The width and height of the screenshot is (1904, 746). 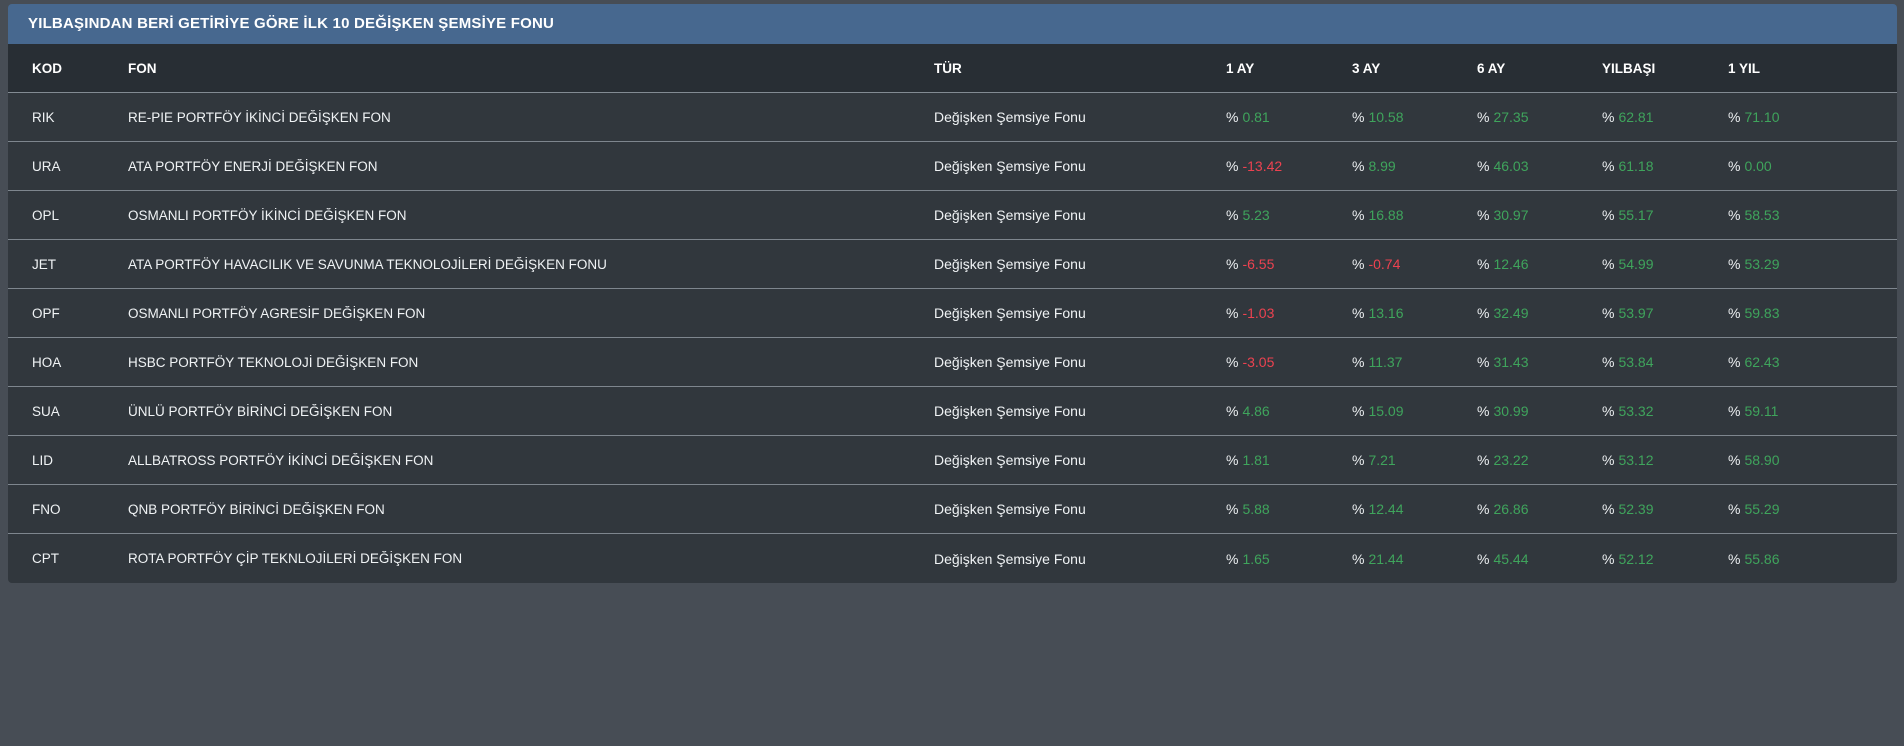 I want to click on return-6m-value: 26.86, so click(x=1511, y=509).